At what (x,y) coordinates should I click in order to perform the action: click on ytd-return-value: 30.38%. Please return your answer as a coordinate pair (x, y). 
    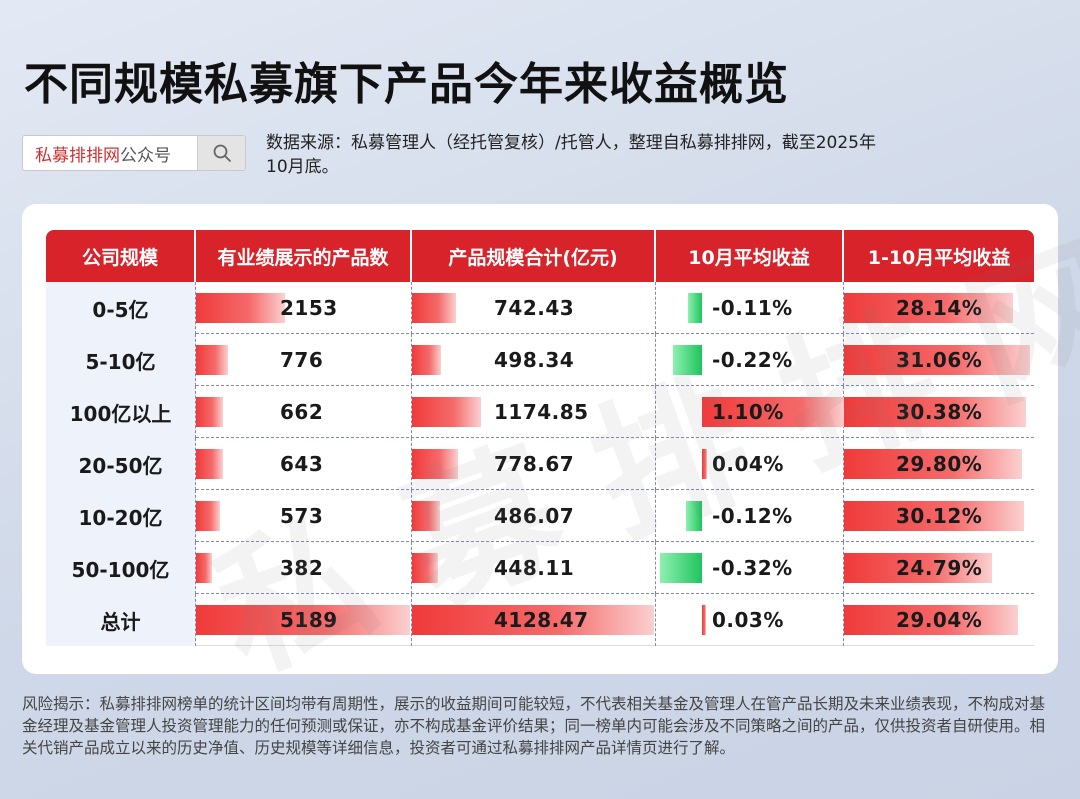
    Looking at the image, I should click on (939, 412).